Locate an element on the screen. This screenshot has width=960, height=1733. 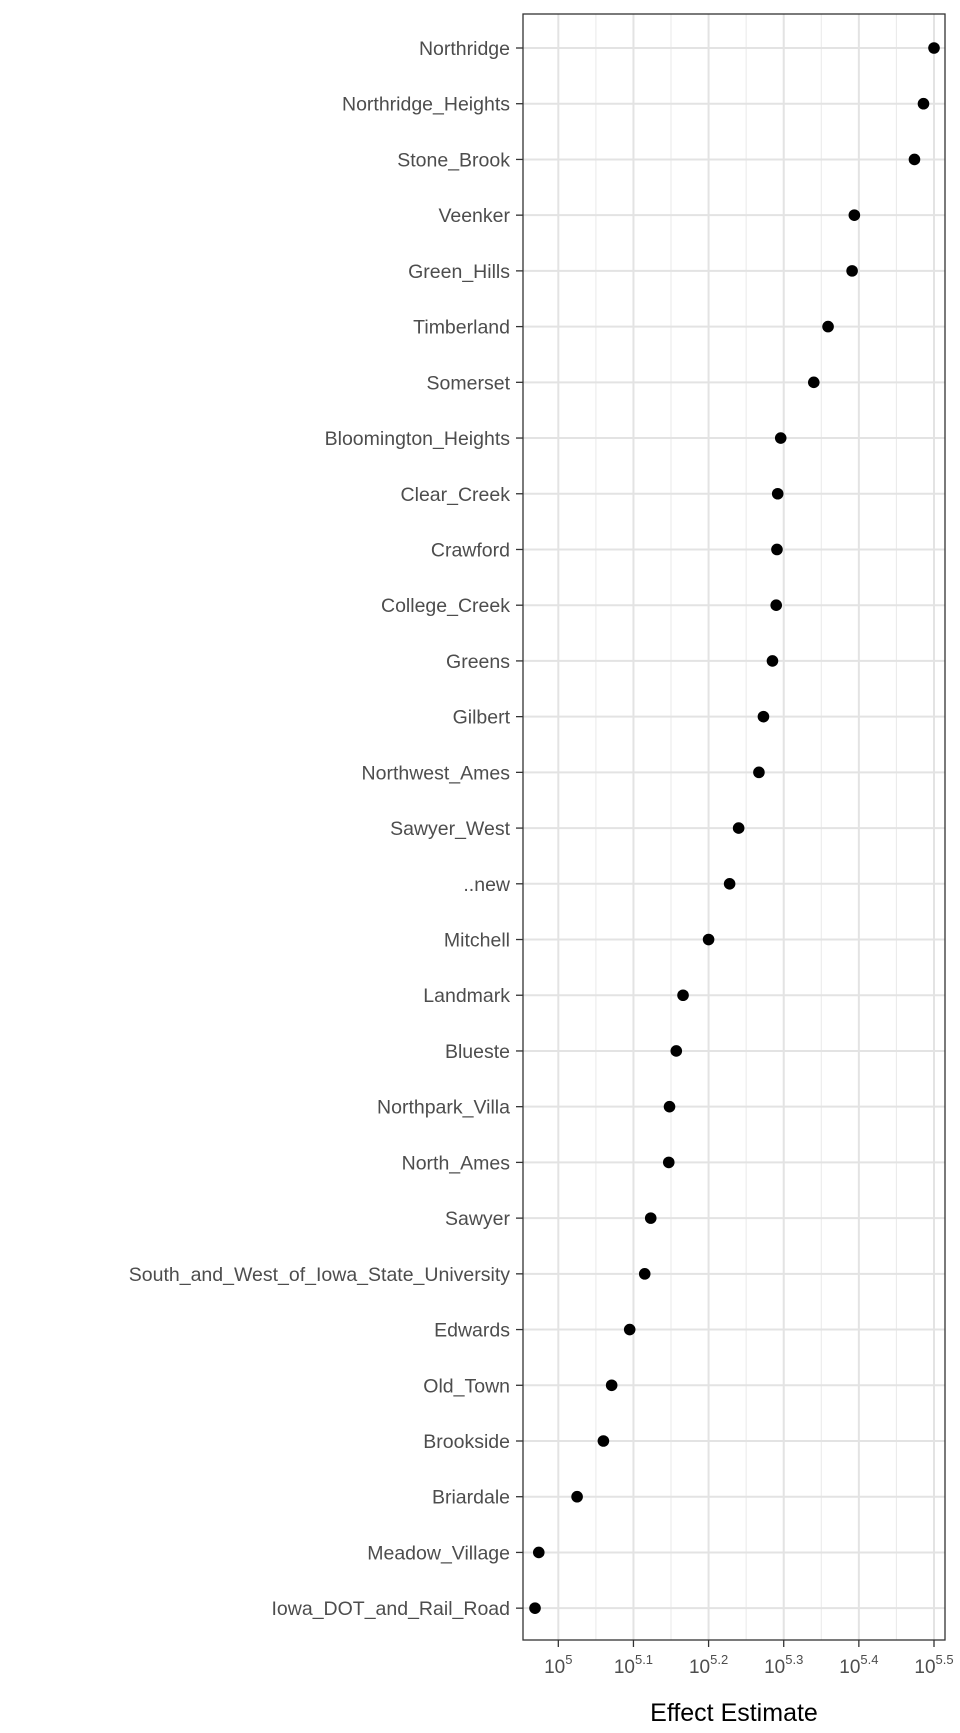
x-tick-label: 105.3 is located at coordinates (783, 1665).